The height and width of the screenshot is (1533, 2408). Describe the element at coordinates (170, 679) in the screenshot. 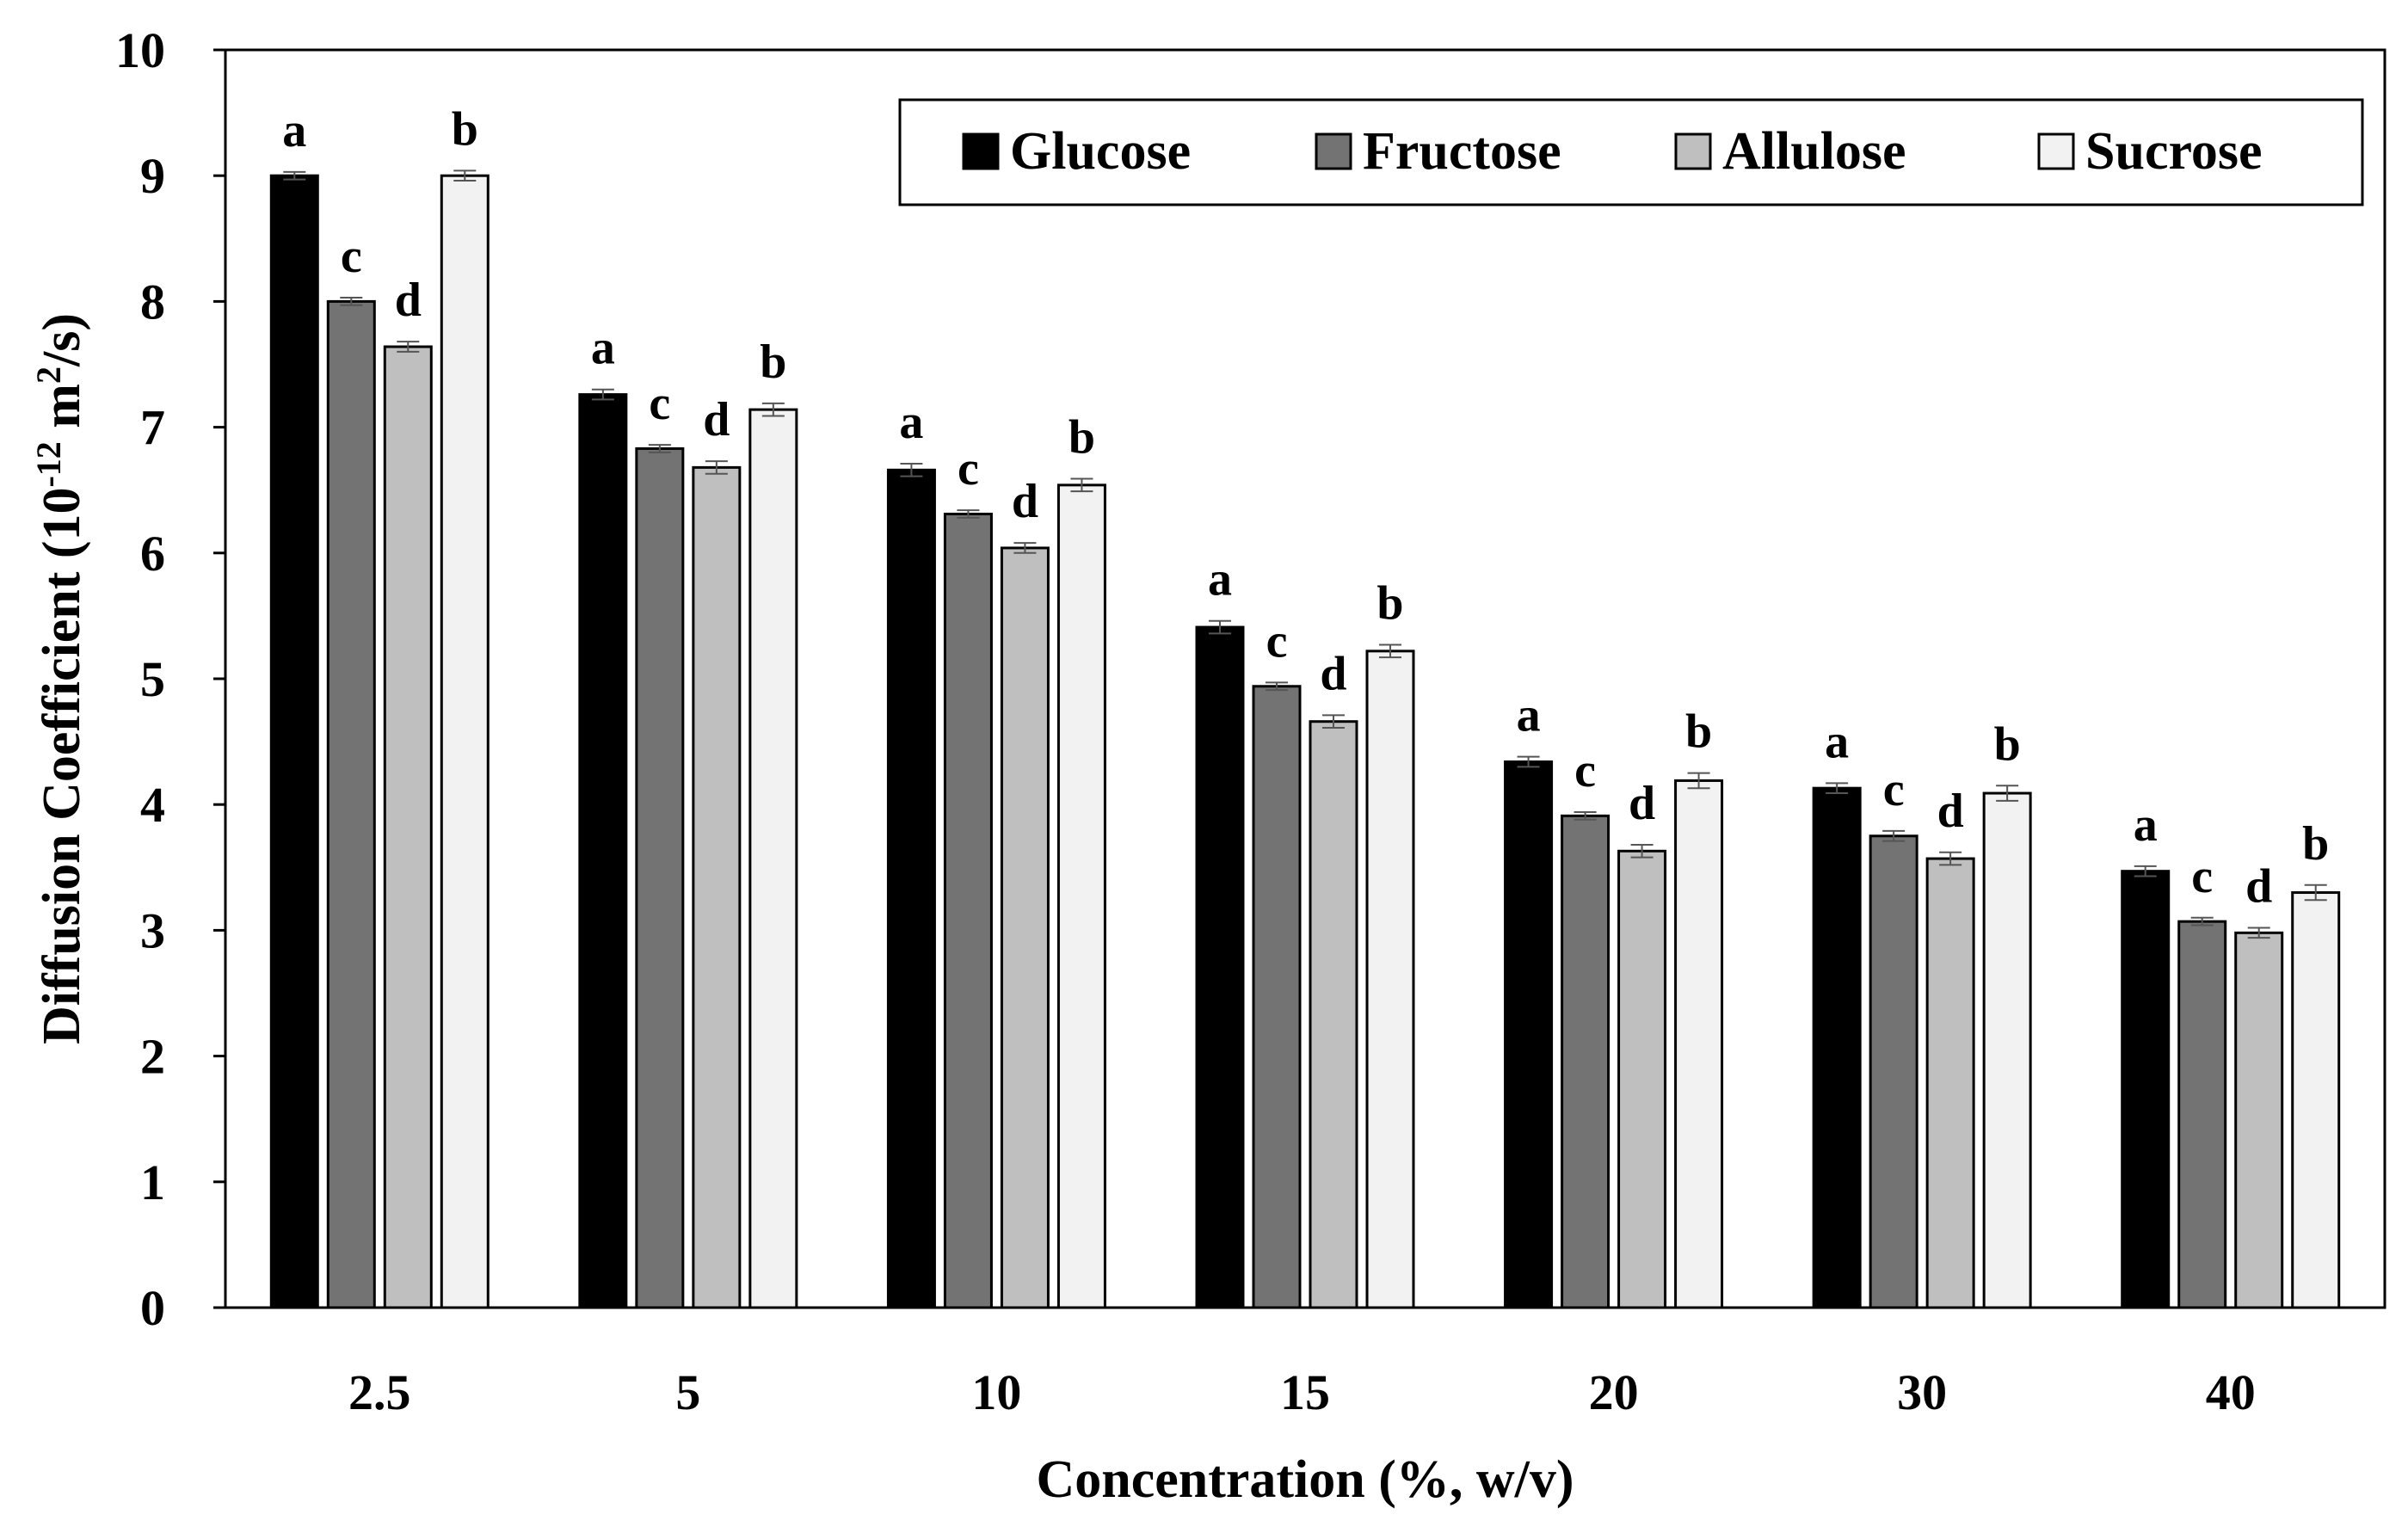

I see `y-axis-ticks: 0 1 2 3 4 5 6 7 8 9 10` at that location.